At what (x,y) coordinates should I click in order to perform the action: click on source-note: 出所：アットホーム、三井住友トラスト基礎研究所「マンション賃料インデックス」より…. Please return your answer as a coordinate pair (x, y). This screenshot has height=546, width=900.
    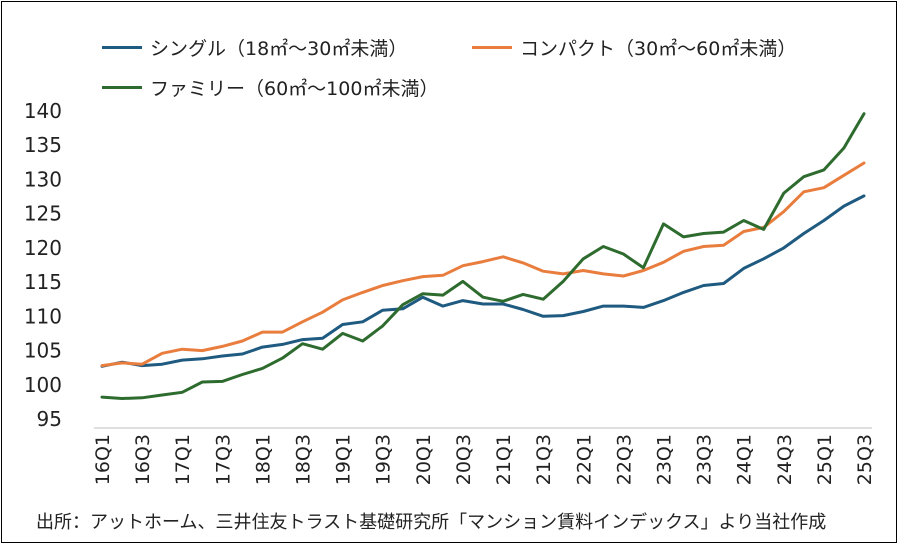
    Looking at the image, I should click on (431, 522).